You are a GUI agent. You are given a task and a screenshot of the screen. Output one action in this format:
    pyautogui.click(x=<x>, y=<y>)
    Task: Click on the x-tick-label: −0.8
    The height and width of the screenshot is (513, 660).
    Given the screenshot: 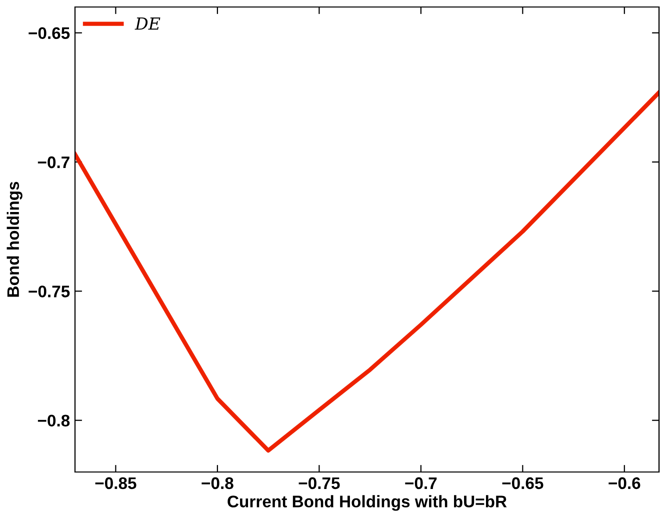 What is the action you would take?
    pyautogui.click(x=218, y=483)
    